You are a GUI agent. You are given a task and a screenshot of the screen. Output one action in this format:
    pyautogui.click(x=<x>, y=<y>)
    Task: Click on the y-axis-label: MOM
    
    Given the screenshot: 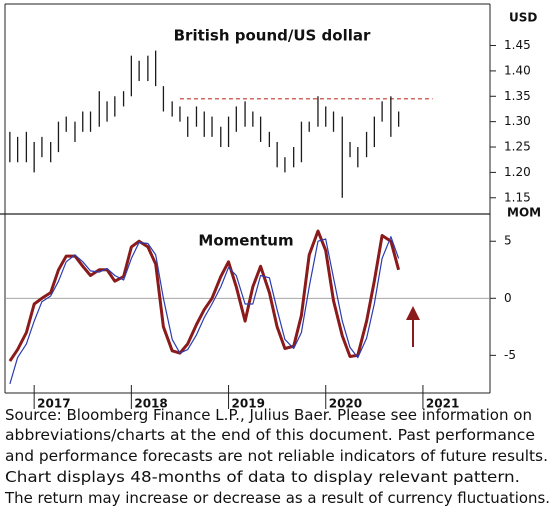 What is the action you would take?
    pyautogui.click(x=524, y=213)
    